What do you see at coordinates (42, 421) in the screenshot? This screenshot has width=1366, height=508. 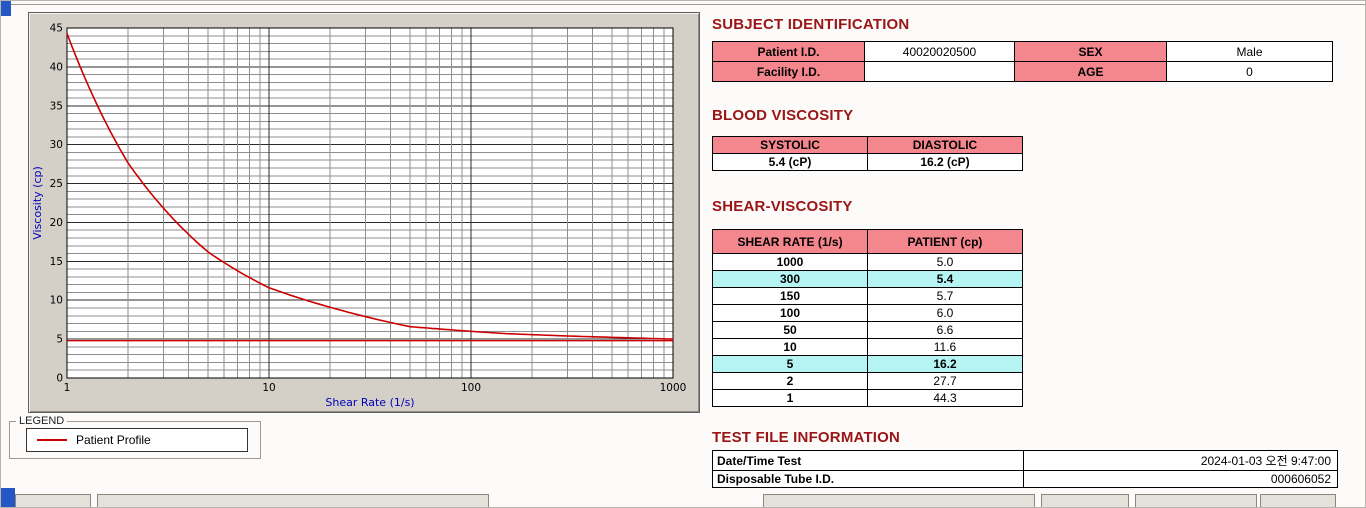 I see `legend-title: LEGEND` at bounding box center [42, 421].